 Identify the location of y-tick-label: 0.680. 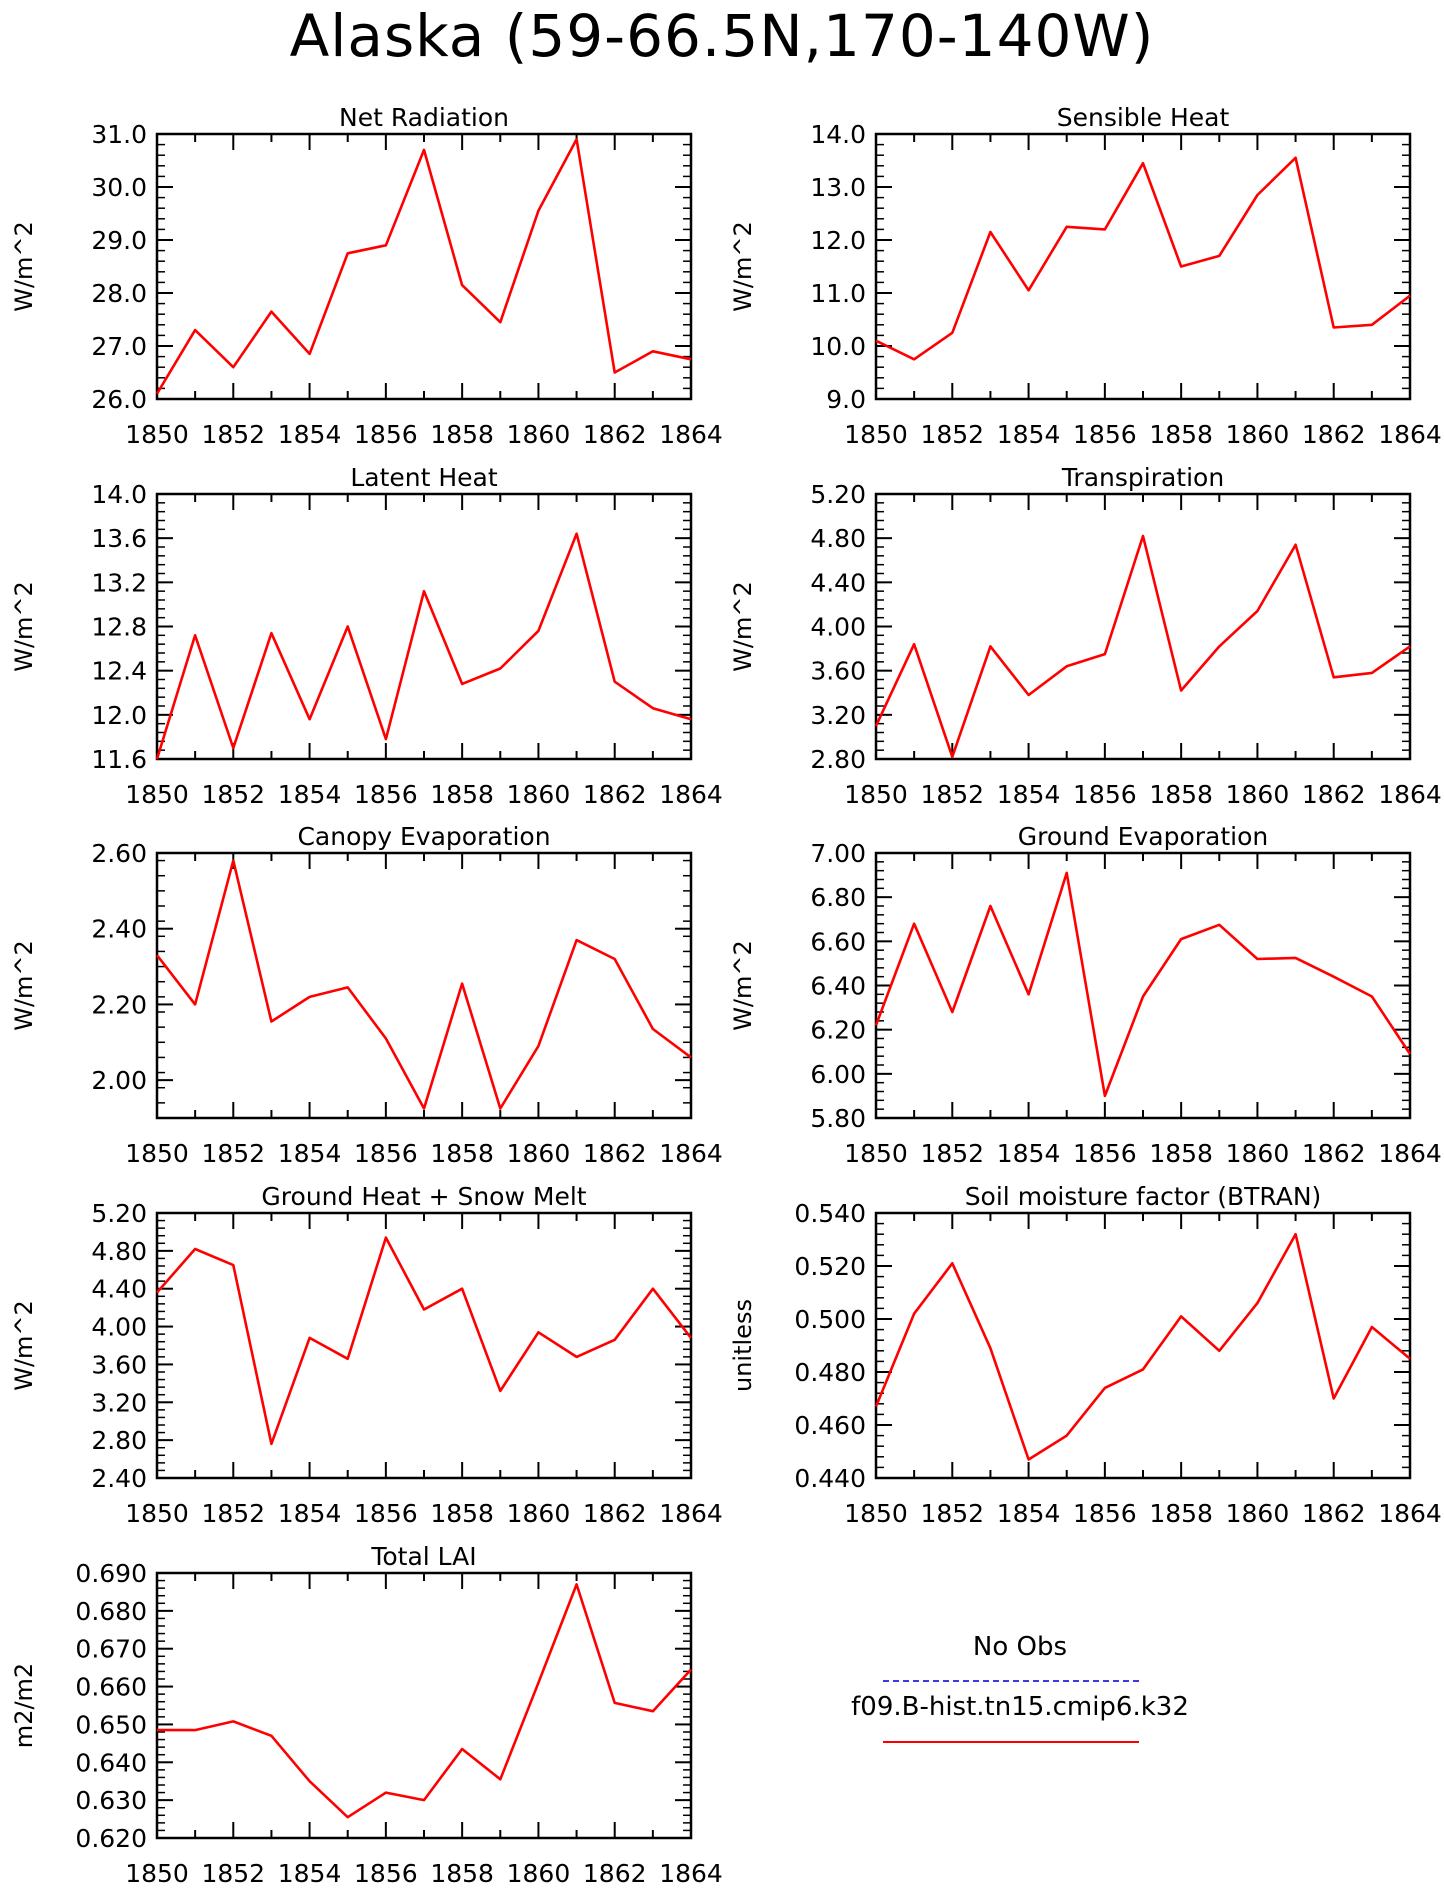
(111, 1611).